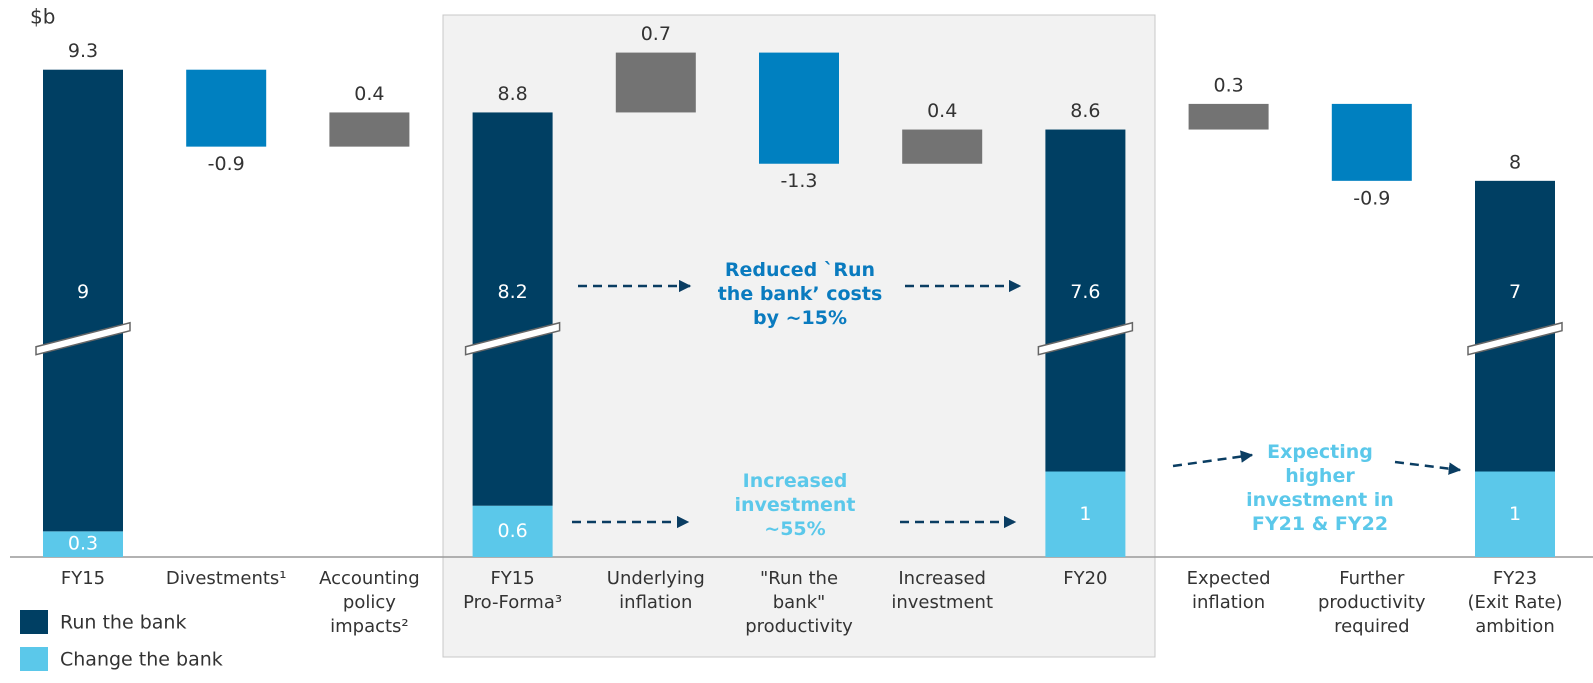 The image size is (1593, 683). I want to click on x-tick-label: Increased investment, so click(942, 590).